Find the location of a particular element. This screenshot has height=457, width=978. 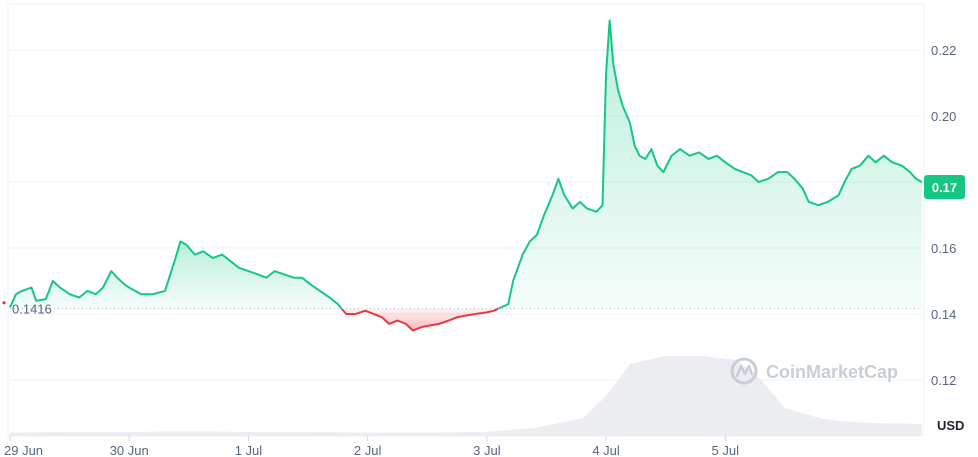

x-tick-label-4: 3 Jul is located at coordinates (487, 450).